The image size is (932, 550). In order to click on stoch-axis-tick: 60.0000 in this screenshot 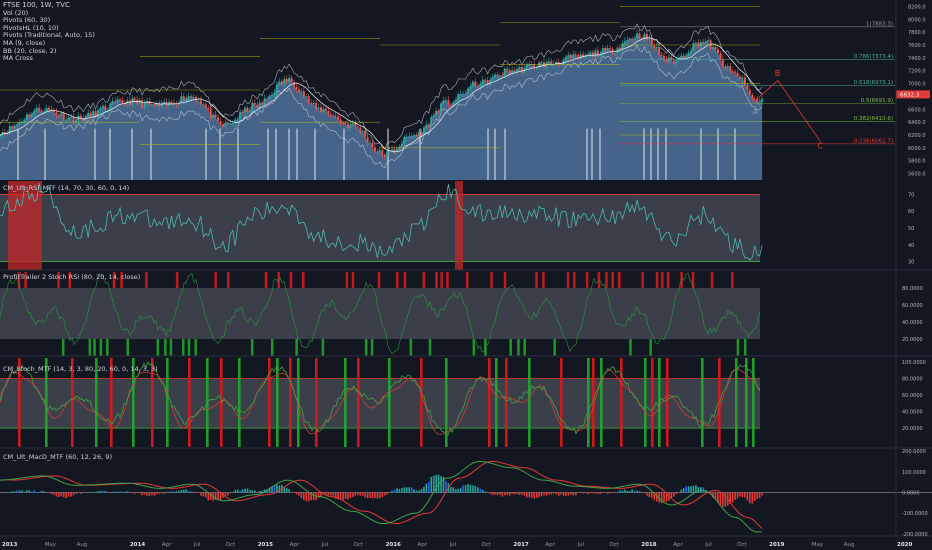, I will do `click(912, 396)`.